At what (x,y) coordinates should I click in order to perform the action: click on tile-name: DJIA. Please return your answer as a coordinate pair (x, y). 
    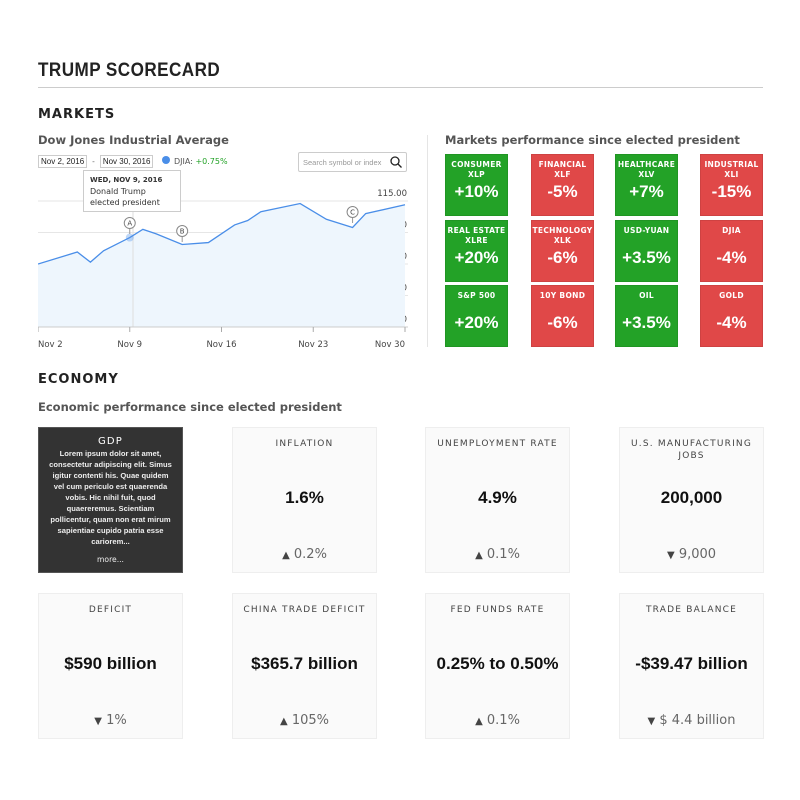
    Looking at the image, I should click on (731, 230).